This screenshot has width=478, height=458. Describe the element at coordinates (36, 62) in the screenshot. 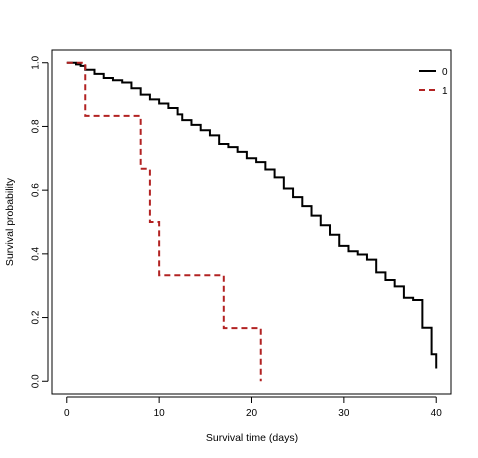

I see `y-tick-label: 1.0` at that location.